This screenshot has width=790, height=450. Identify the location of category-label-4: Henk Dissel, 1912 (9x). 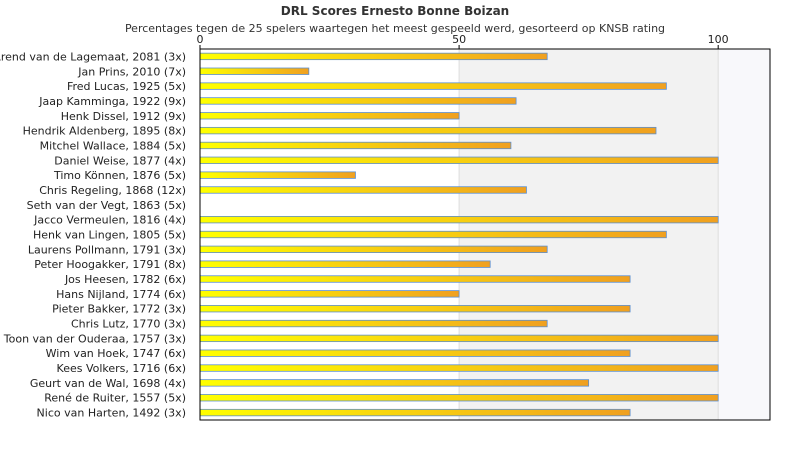
(123, 116).